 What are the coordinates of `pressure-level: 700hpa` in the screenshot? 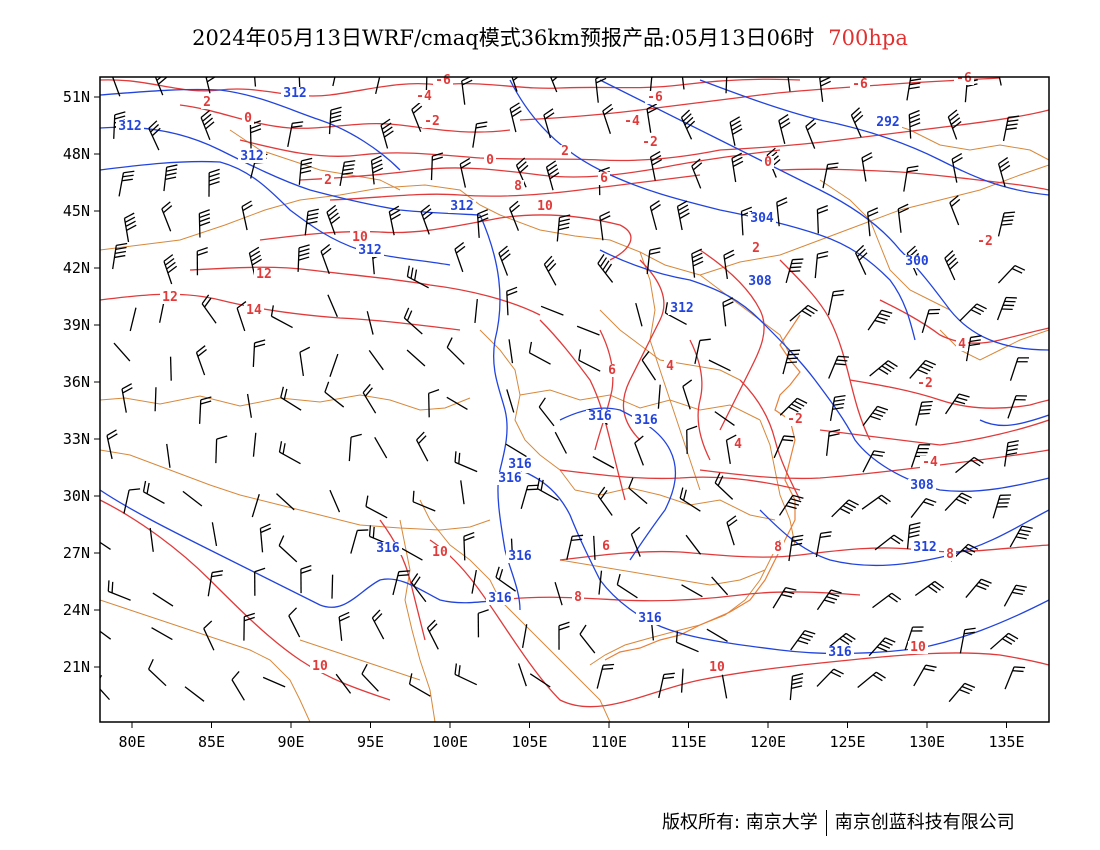 It's located at (868, 38).